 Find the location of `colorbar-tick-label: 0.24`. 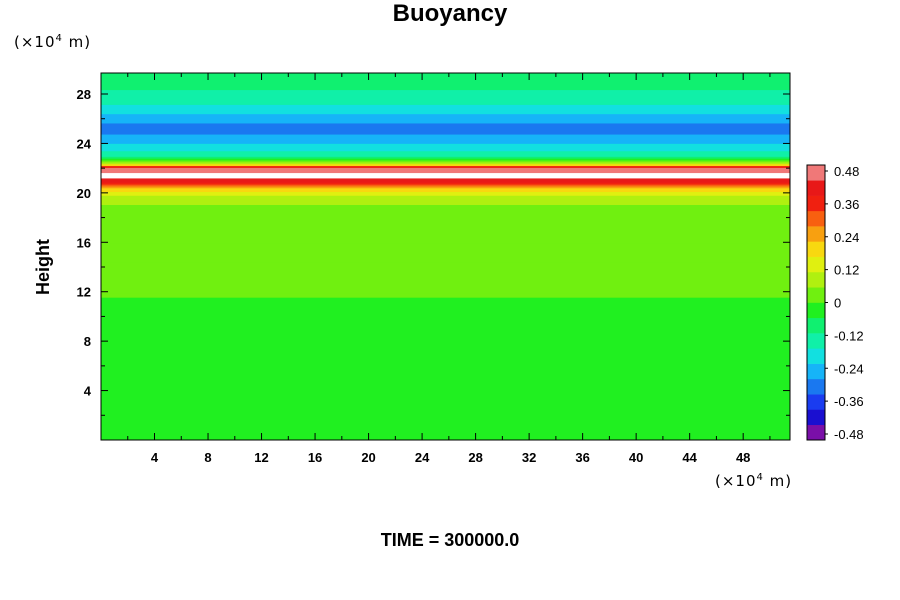

colorbar-tick-label: 0.24 is located at coordinates (846, 237).